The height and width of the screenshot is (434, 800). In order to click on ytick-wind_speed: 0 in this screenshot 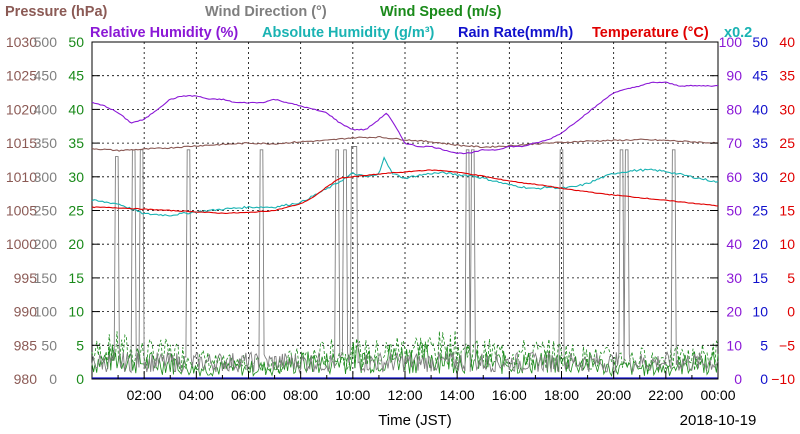, I will do `click(80, 379)`.